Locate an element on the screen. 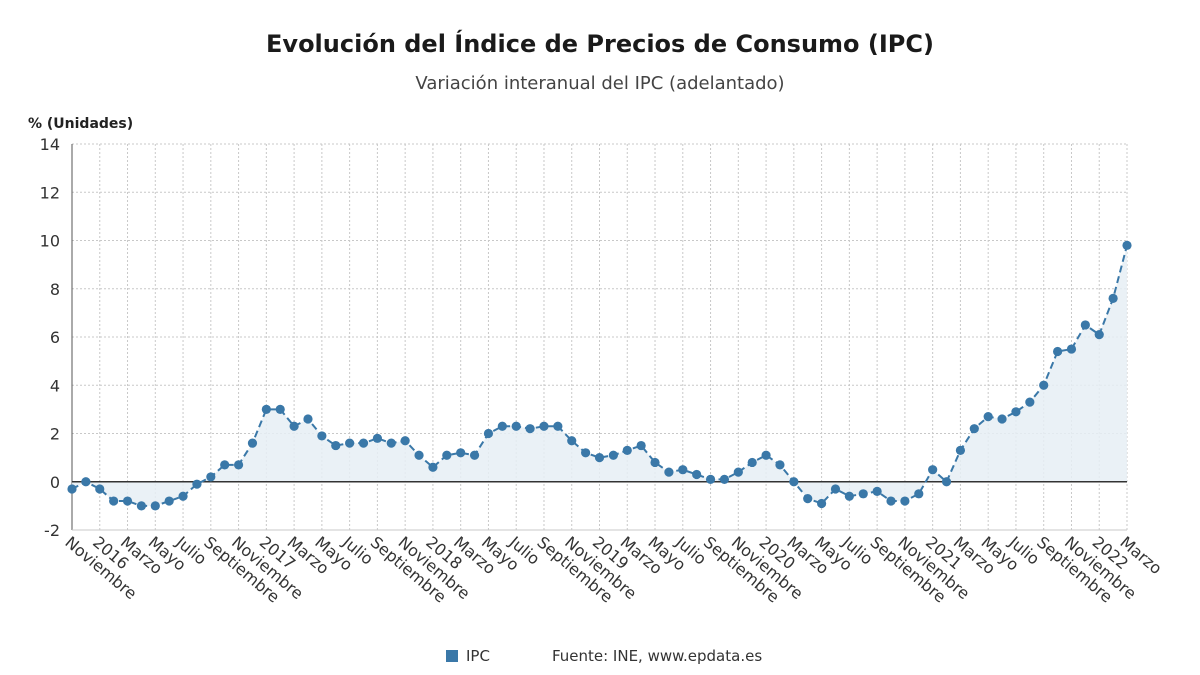  y-tick-label: 14 is located at coordinates (50, 144).